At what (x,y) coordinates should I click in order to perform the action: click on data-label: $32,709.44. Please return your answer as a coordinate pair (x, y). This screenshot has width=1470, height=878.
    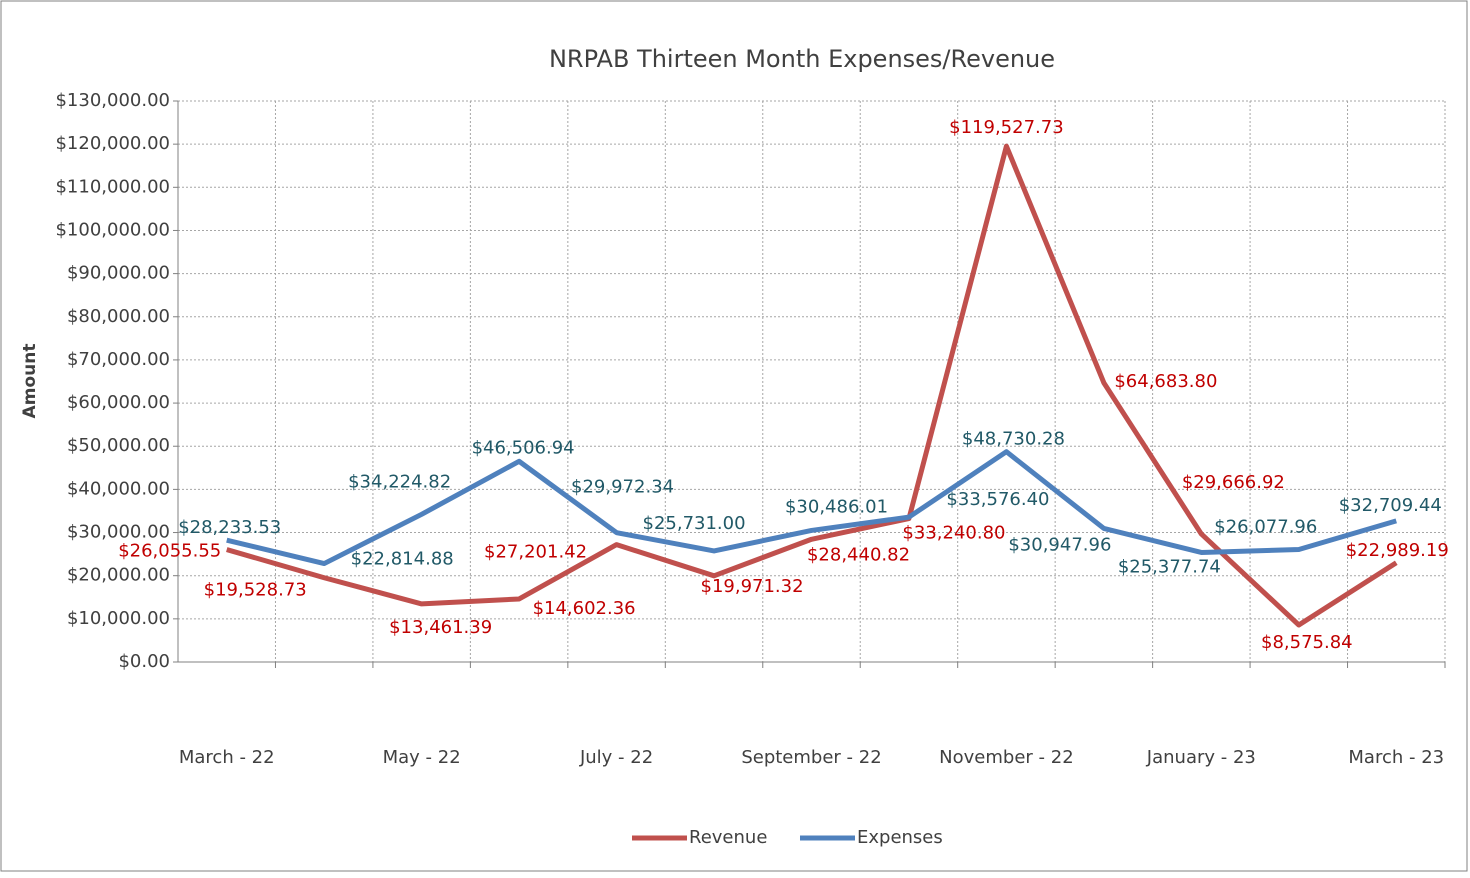
    Looking at the image, I should click on (1390, 505).